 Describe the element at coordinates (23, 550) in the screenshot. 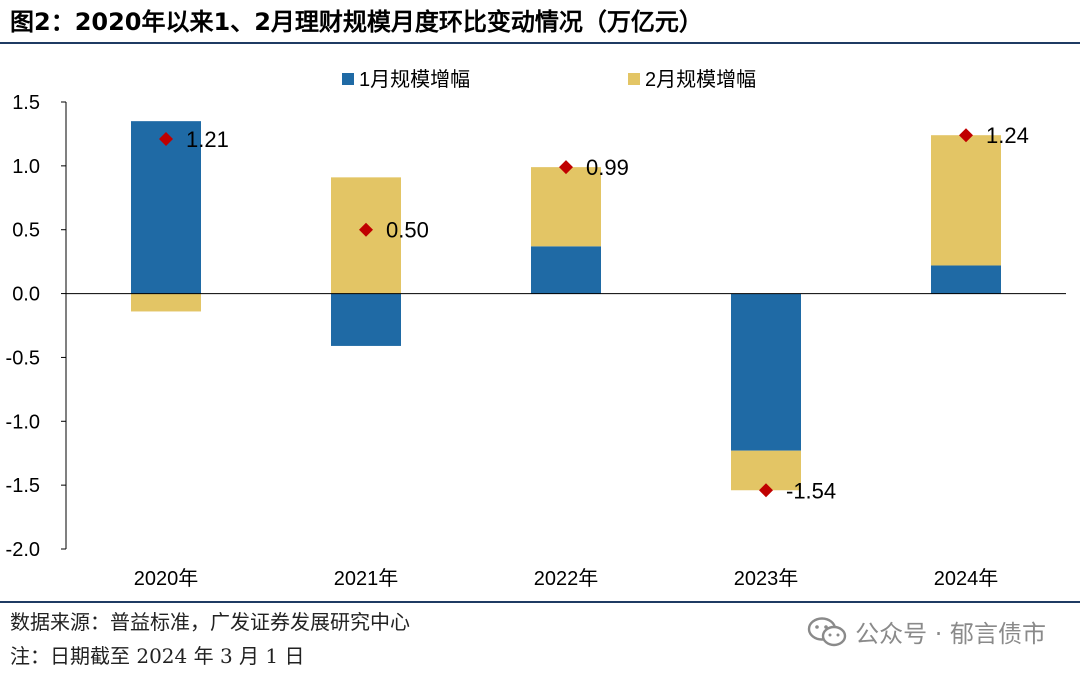

I see `y-tick-label: -2.0` at that location.